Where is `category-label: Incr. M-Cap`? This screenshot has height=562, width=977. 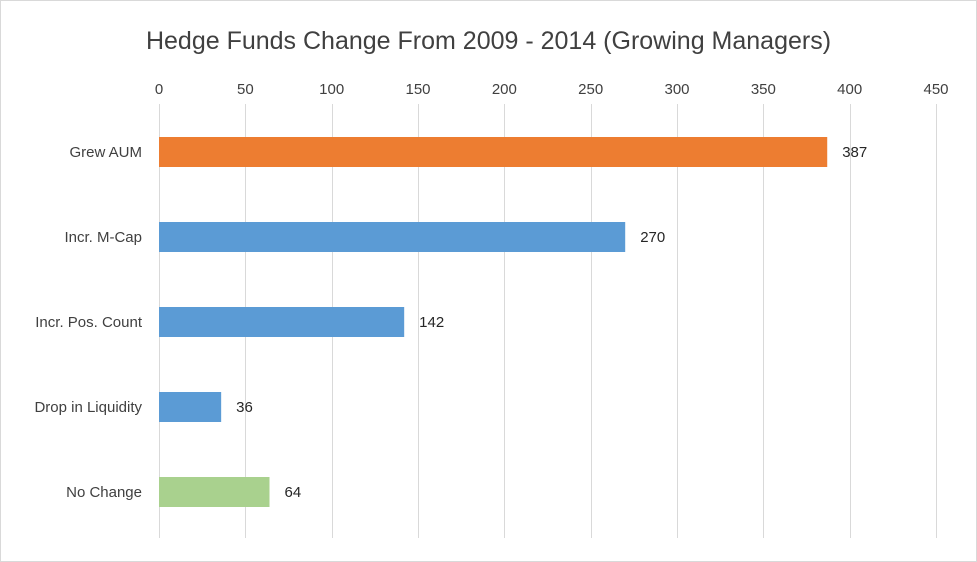
category-label: Incr. M-Cap is located at coordinates (103, 237).